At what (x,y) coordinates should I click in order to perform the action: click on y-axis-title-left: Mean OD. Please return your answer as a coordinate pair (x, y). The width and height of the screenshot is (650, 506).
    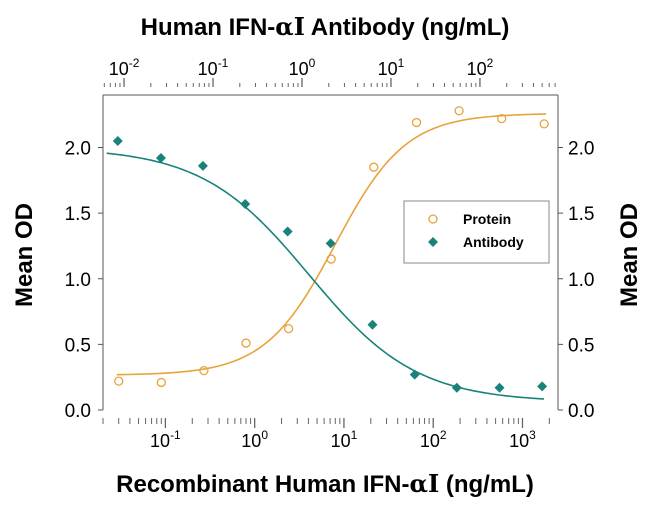
    Looking at the image, I should click on (24, 255).